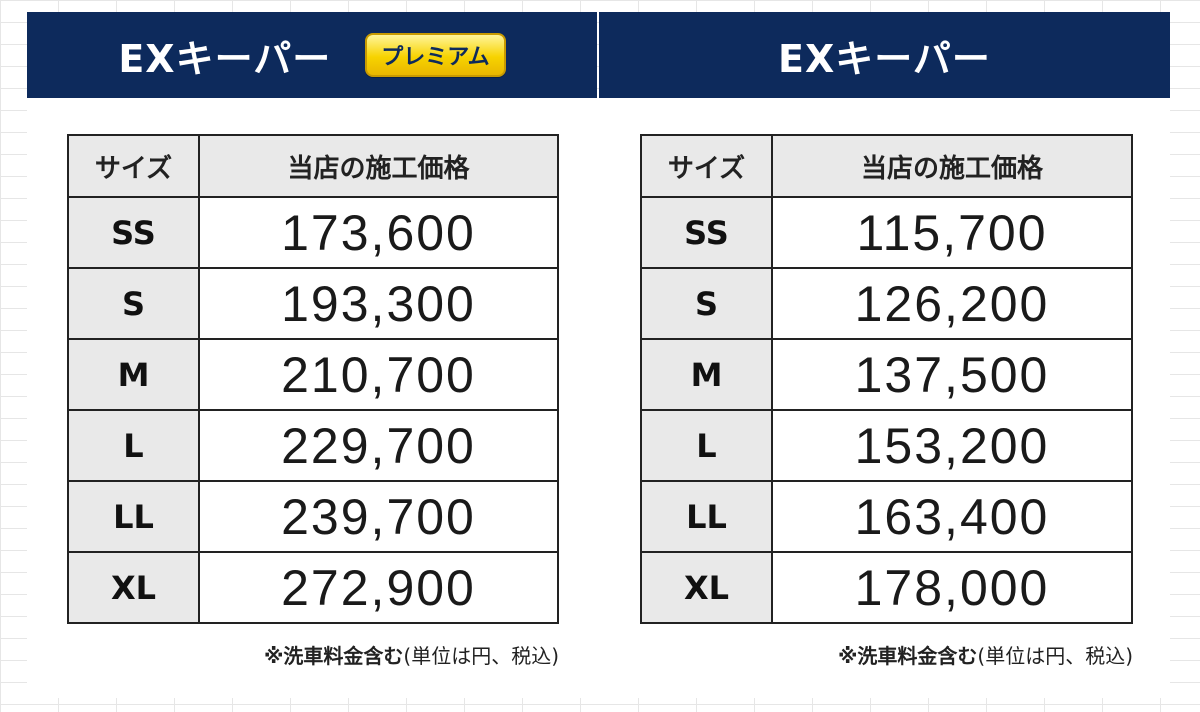  I want to click on table-row: L 153,200, so click(886, 445).